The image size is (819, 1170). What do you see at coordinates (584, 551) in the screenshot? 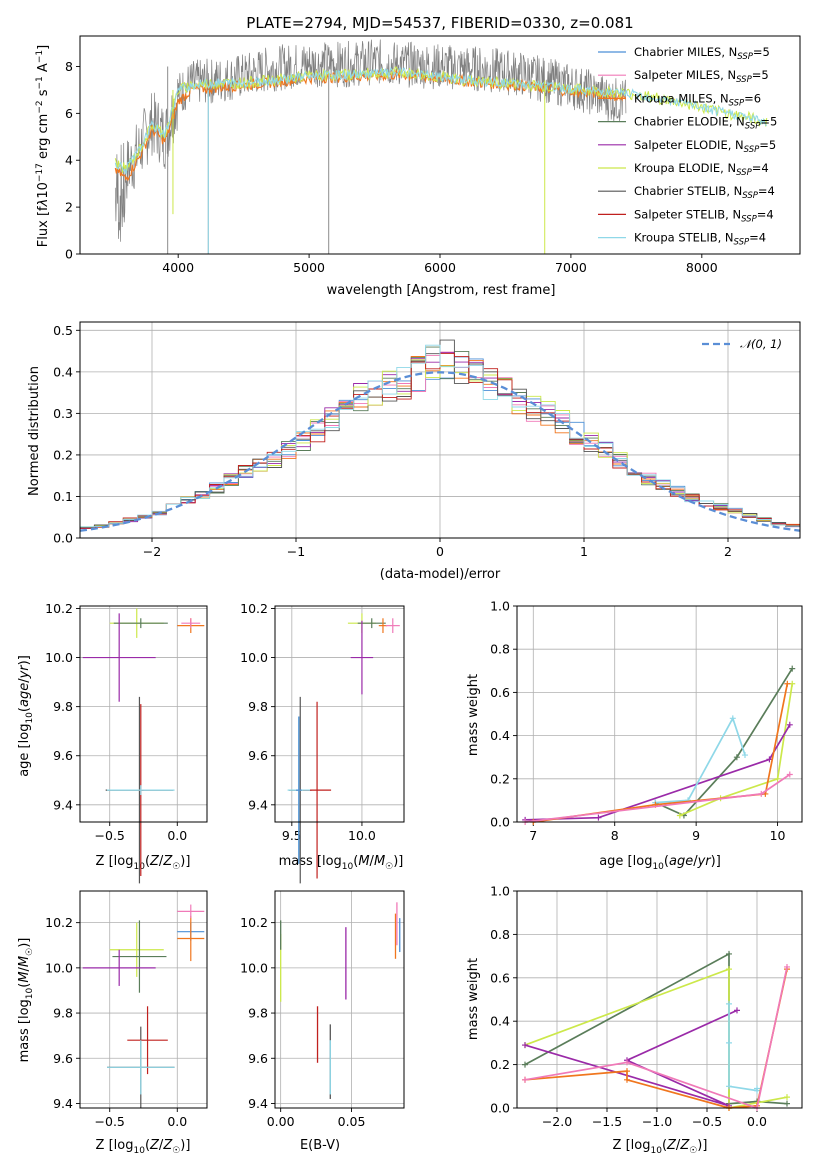
I see `x-tick-label: 1` at bounding box center [584, 551].